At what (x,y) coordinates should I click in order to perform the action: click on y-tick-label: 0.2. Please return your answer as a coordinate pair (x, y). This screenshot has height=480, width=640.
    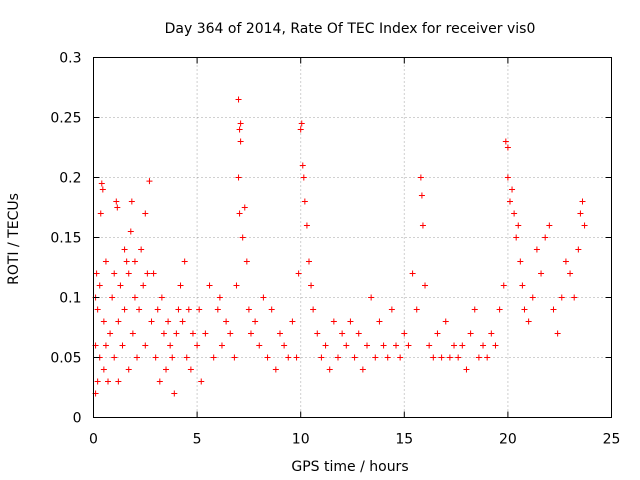
    Looking at the image, I should click on (70, 179).